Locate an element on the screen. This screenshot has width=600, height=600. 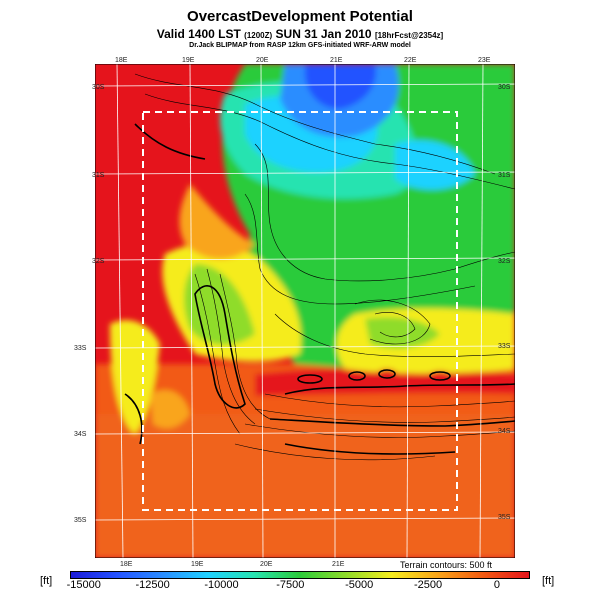
lat-label-left: 31S is located at coordinates (98, 175).